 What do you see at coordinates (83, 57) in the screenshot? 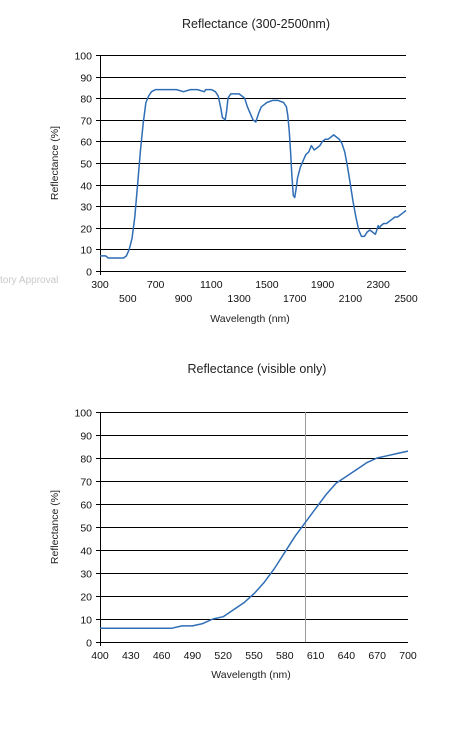
I see `chart-0-y-tick-label: 100` at bounding box center [83, 57].